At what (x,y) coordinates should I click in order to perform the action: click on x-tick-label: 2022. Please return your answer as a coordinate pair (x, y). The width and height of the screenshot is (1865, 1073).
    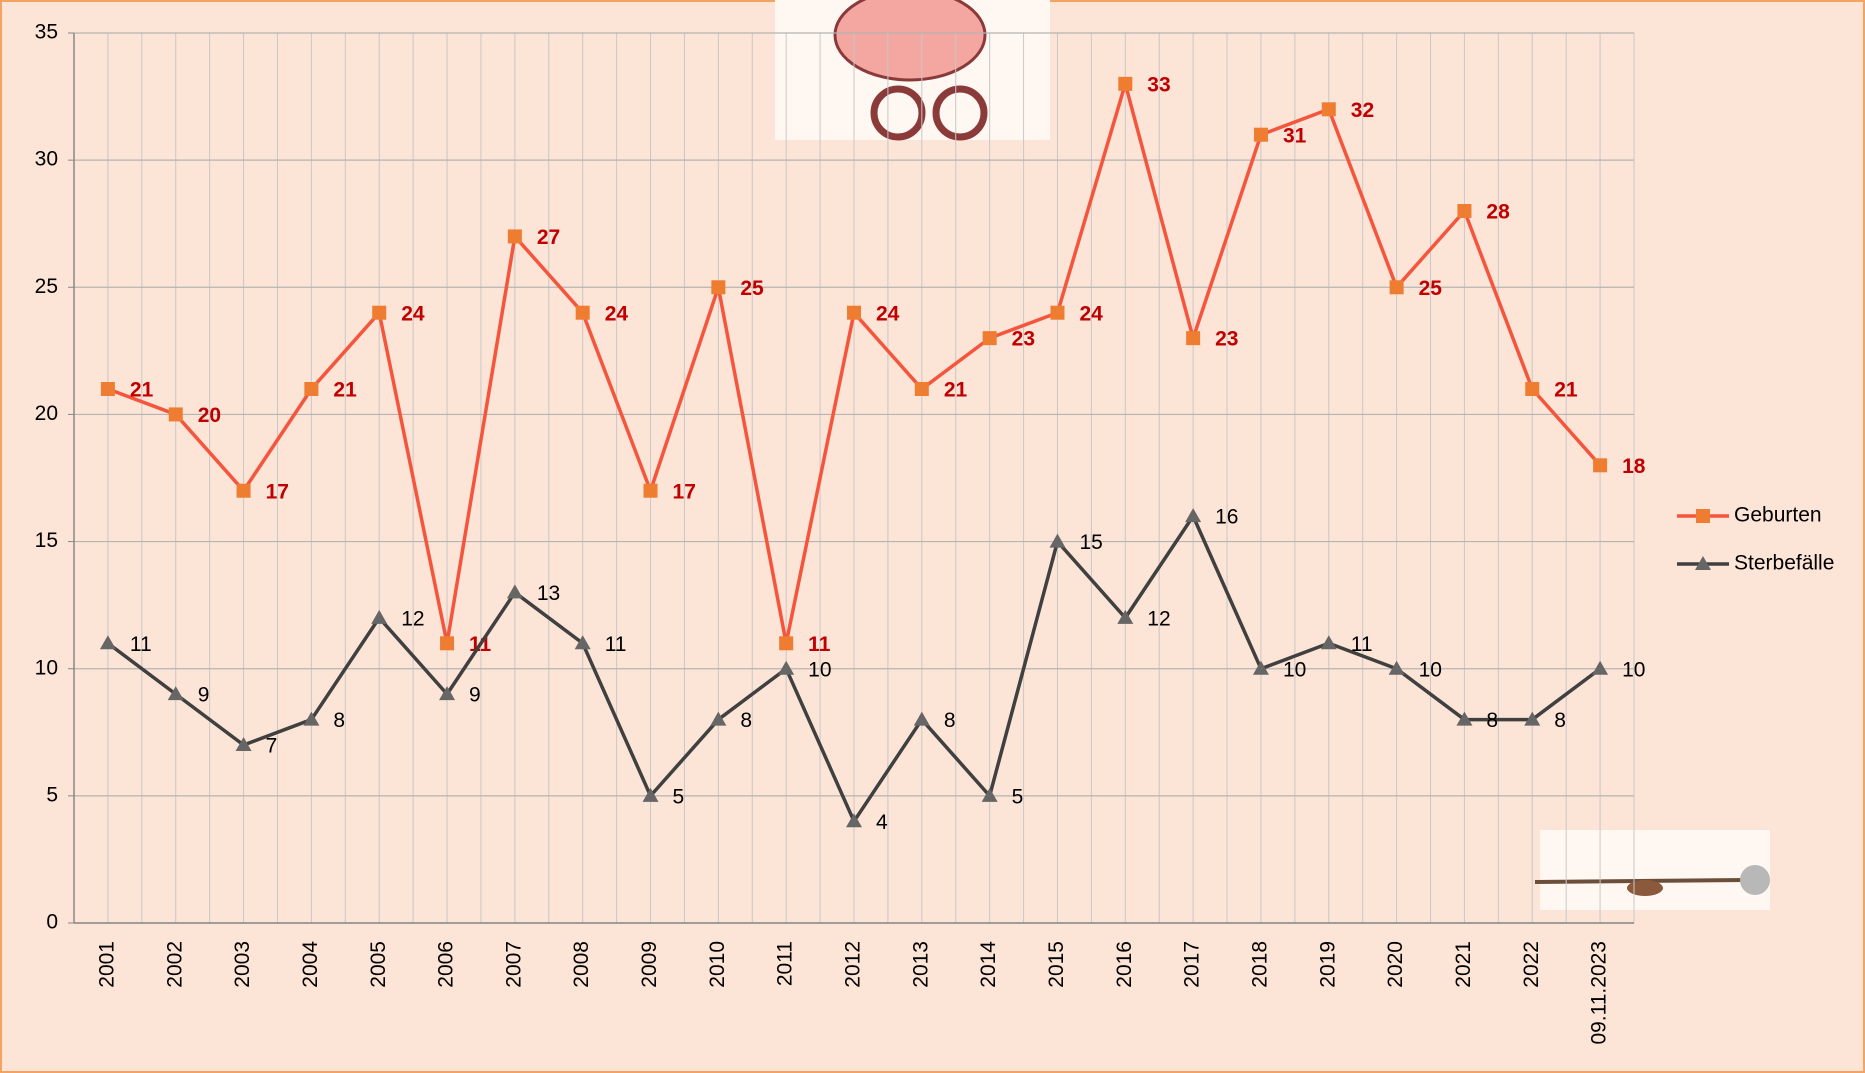
    Looking at the image, I should click on (1531, 964).